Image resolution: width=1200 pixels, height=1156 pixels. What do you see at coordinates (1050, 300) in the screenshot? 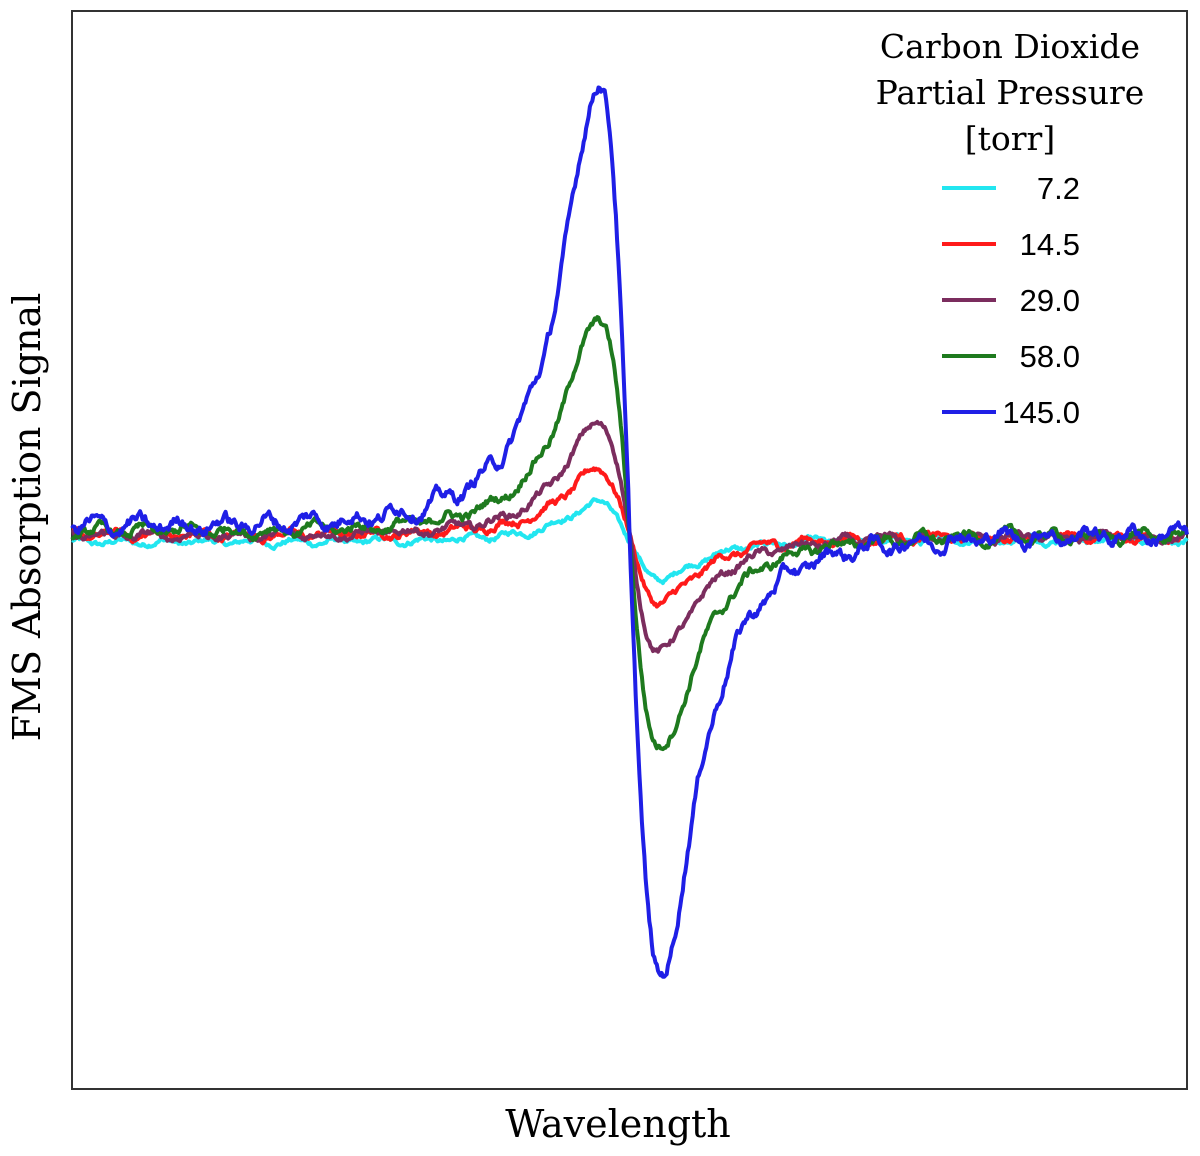
I see `legend-label-29-0: 29.0` at bounding box center [1050, 300].